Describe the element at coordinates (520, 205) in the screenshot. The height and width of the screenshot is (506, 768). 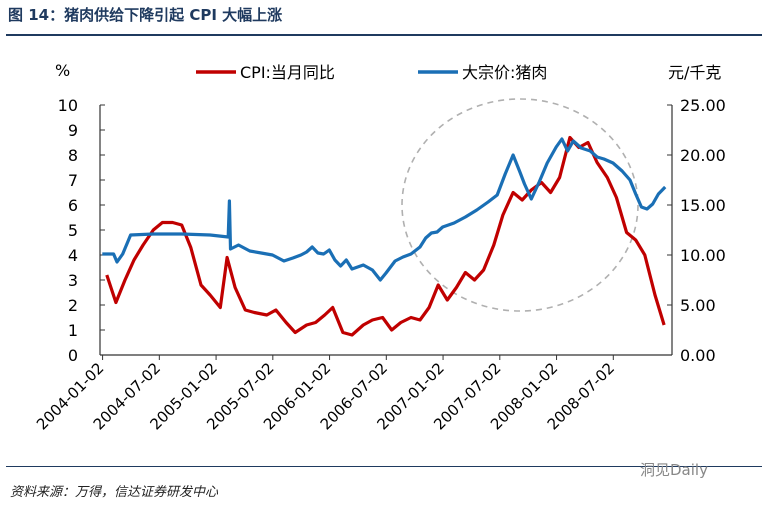
I see `highlight-circle` at that location.